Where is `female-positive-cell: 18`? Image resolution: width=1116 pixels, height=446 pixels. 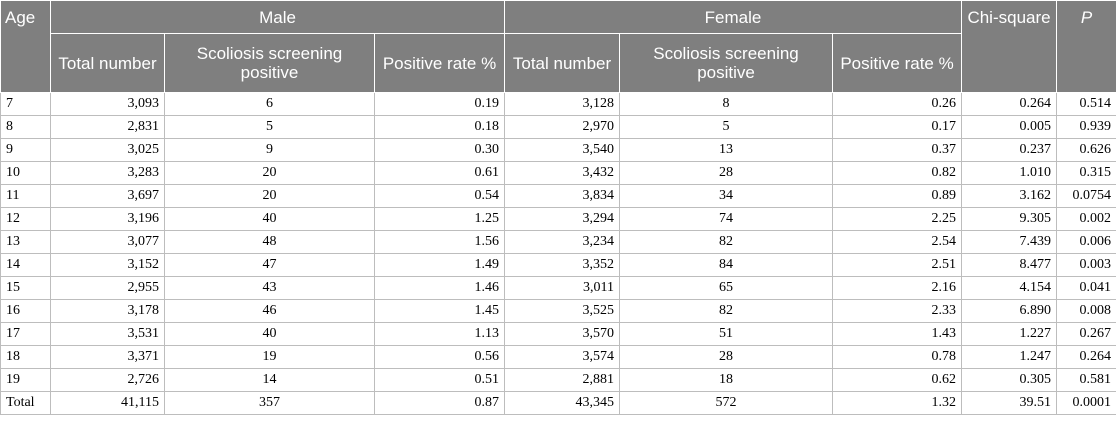
female-positive-cell: 18 is located at coordinates (726, 380).